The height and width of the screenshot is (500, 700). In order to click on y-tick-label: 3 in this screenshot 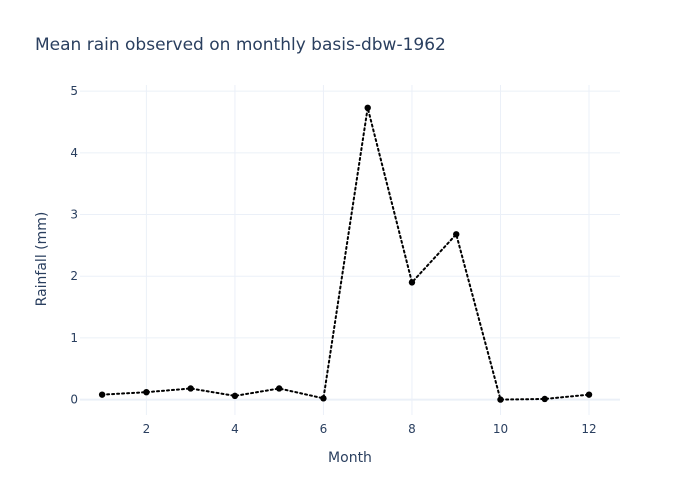, I will do `click(74, 215)`.